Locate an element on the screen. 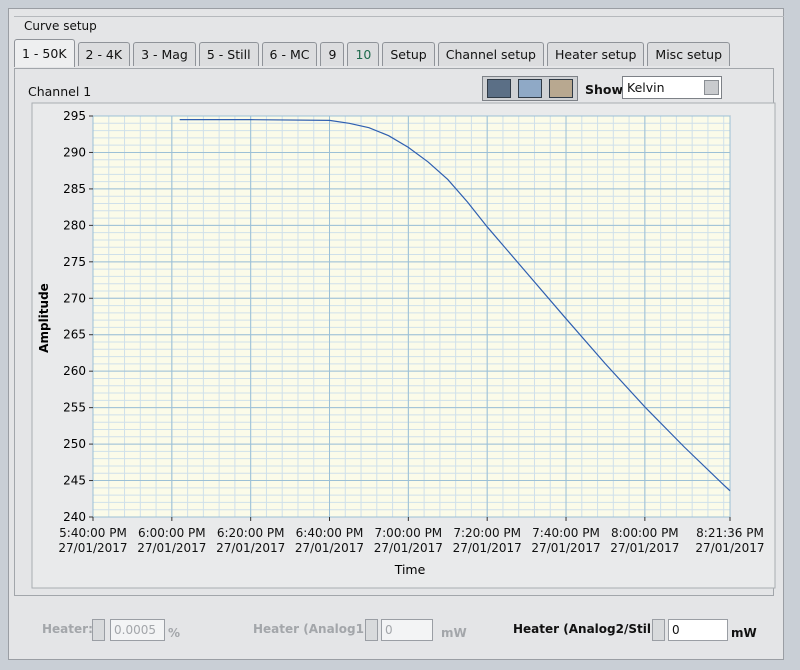 This screenshot has width=800, height=670. y-tick-label: 290 is located at coordinates (74, 152).